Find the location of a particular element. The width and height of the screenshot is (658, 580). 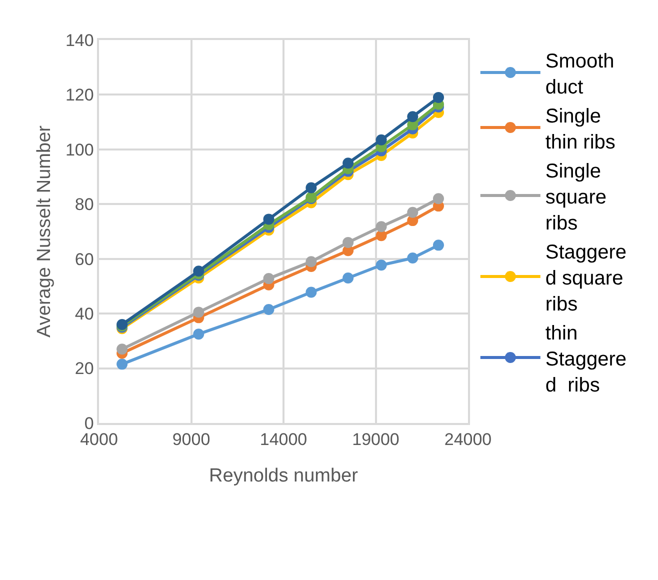

legend-label: thin Staggered ribs is located at coordinates (586, 359).